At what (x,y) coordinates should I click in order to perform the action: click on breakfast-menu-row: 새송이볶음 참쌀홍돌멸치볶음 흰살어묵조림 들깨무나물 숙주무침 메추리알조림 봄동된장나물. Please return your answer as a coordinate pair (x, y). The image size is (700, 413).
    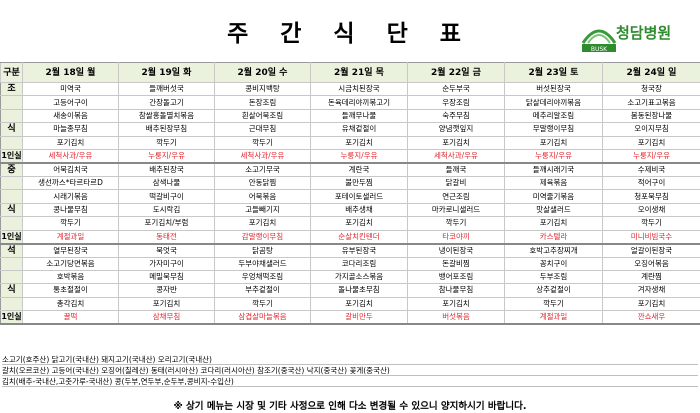
    Looking at the image, I should click on (350, 116).